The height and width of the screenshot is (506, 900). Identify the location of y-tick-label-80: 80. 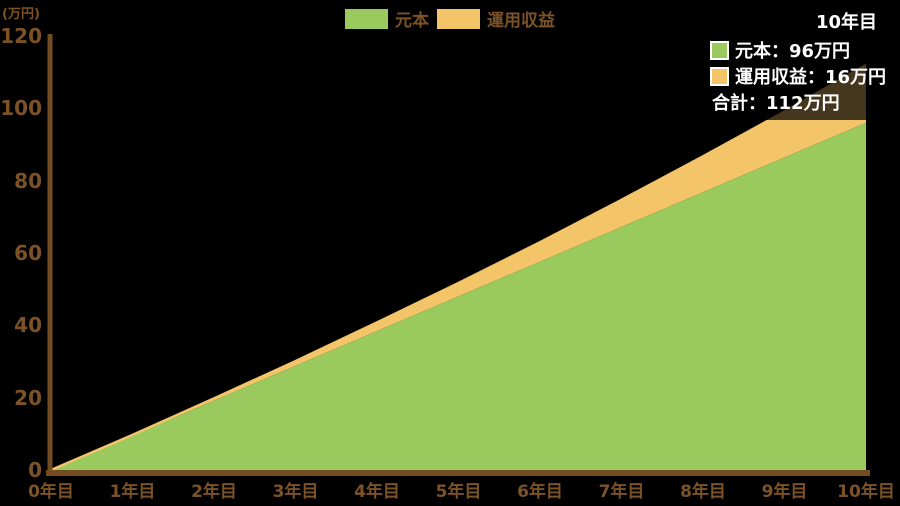
(28, 180).